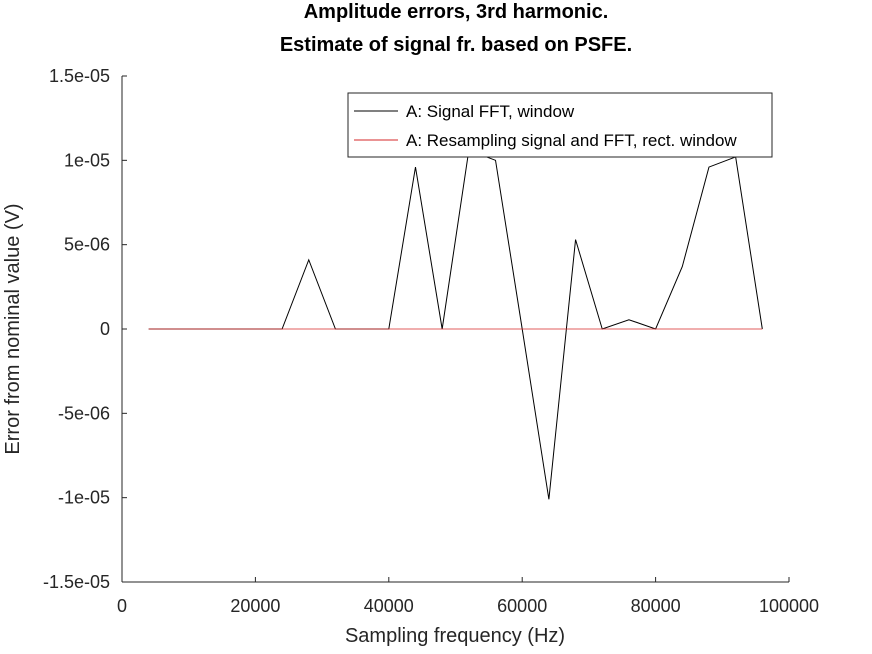 This screenshot has height=654, width=872. I want to click on x-ticks: 0 20000 40000 60000 80000 100000, so click(468, 596).